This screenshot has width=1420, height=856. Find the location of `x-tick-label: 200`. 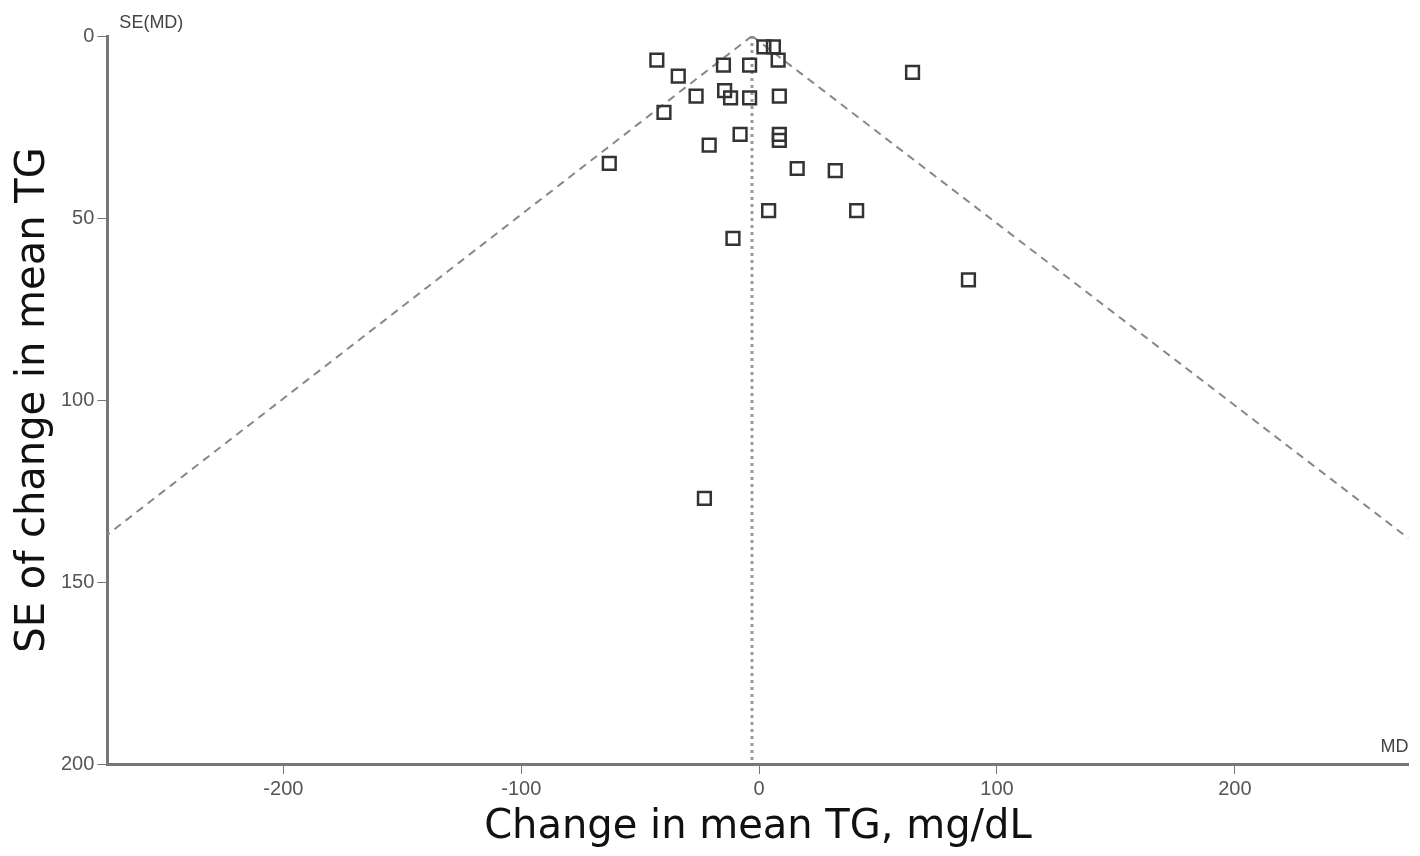

x-tick-label: 200 is located at coordinates (1235, 787).